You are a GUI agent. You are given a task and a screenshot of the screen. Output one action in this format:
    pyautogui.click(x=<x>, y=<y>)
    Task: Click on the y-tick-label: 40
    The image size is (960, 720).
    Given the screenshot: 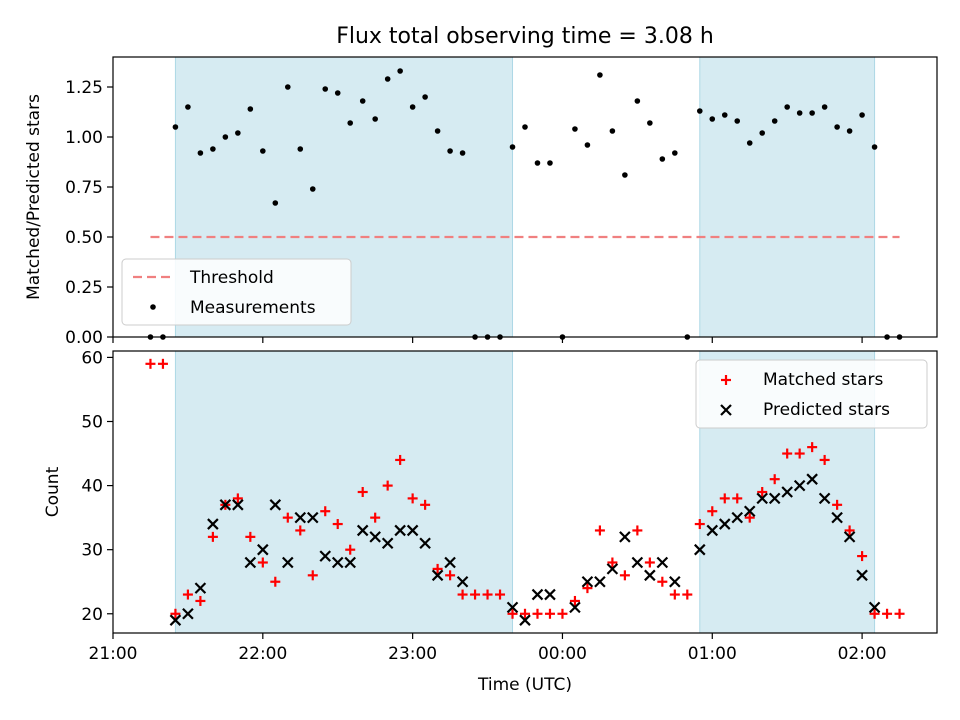 What is the action you would take?
    pyautogui.click(x=92, y=487)
    